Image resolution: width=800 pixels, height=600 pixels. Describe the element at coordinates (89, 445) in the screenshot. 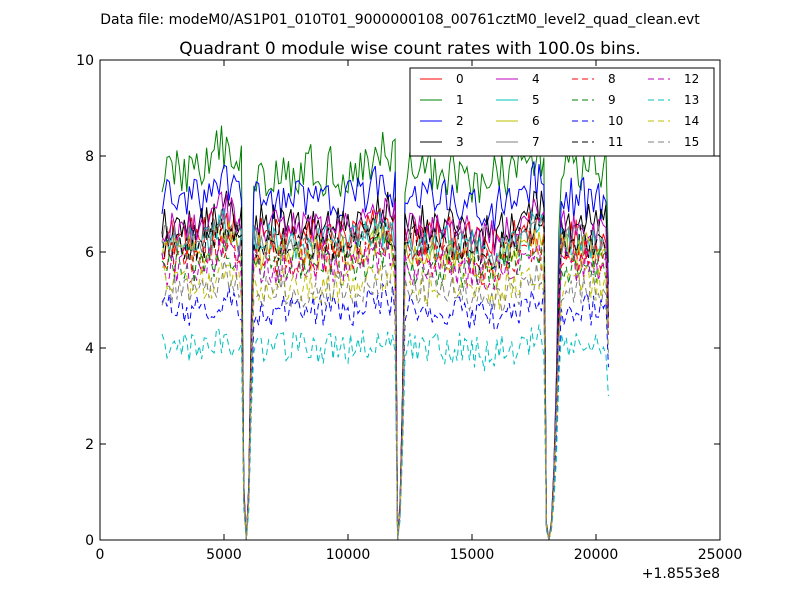

I see `y-tick-label: 2` at that location.